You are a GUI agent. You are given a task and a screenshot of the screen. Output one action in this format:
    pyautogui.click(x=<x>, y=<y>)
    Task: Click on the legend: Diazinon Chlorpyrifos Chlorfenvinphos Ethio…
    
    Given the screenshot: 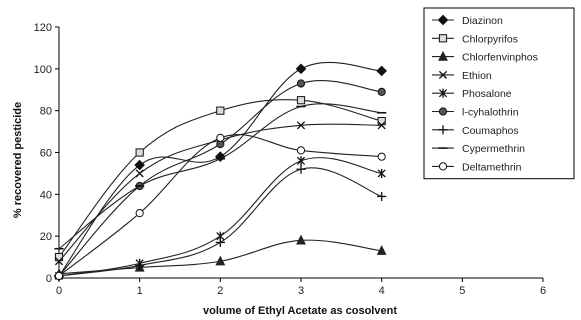 What is the action you would take?
    pyautogui.click(x=499, y=93)
    